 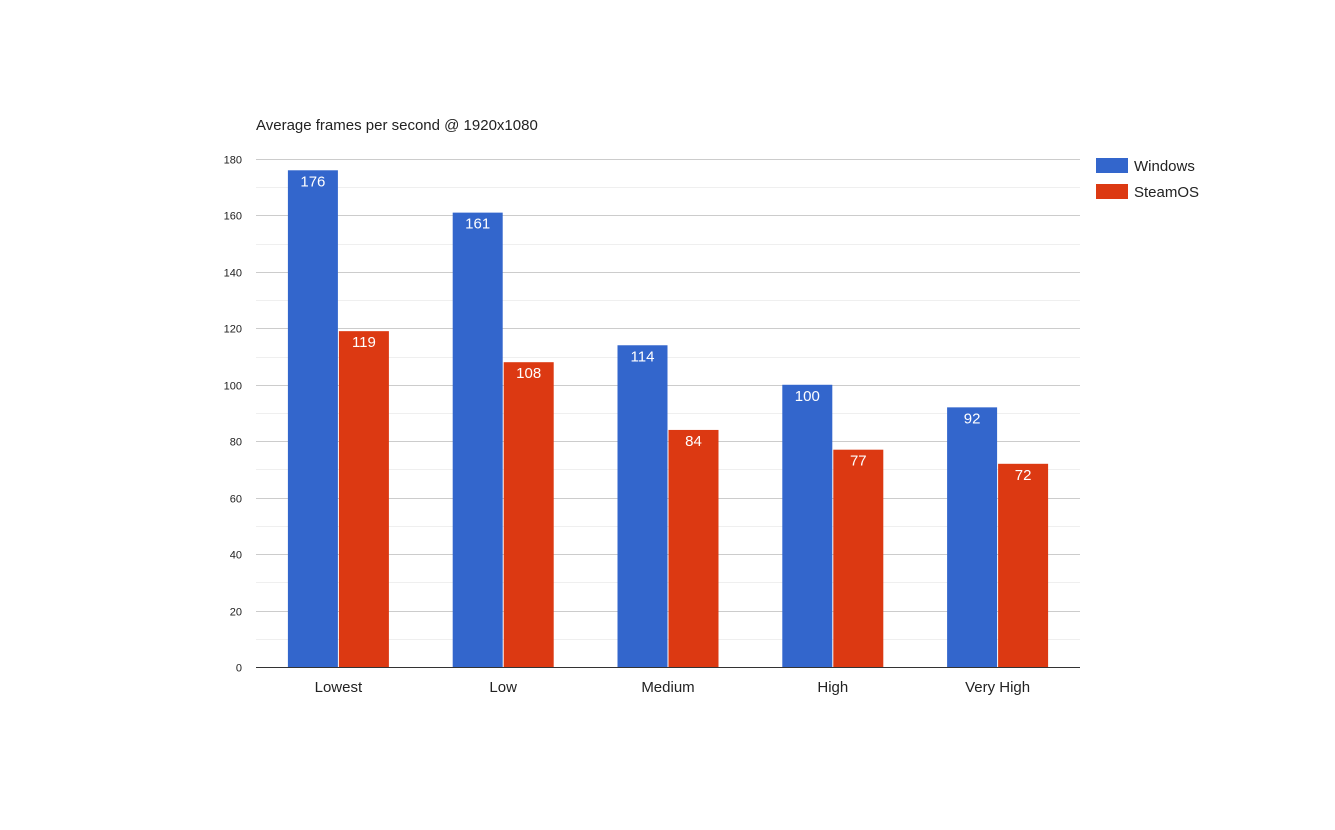 What do you see at coordinates (239, 669) in the screenshot?
I see `y-tick-label: 0` at bounding box center [239, 669].